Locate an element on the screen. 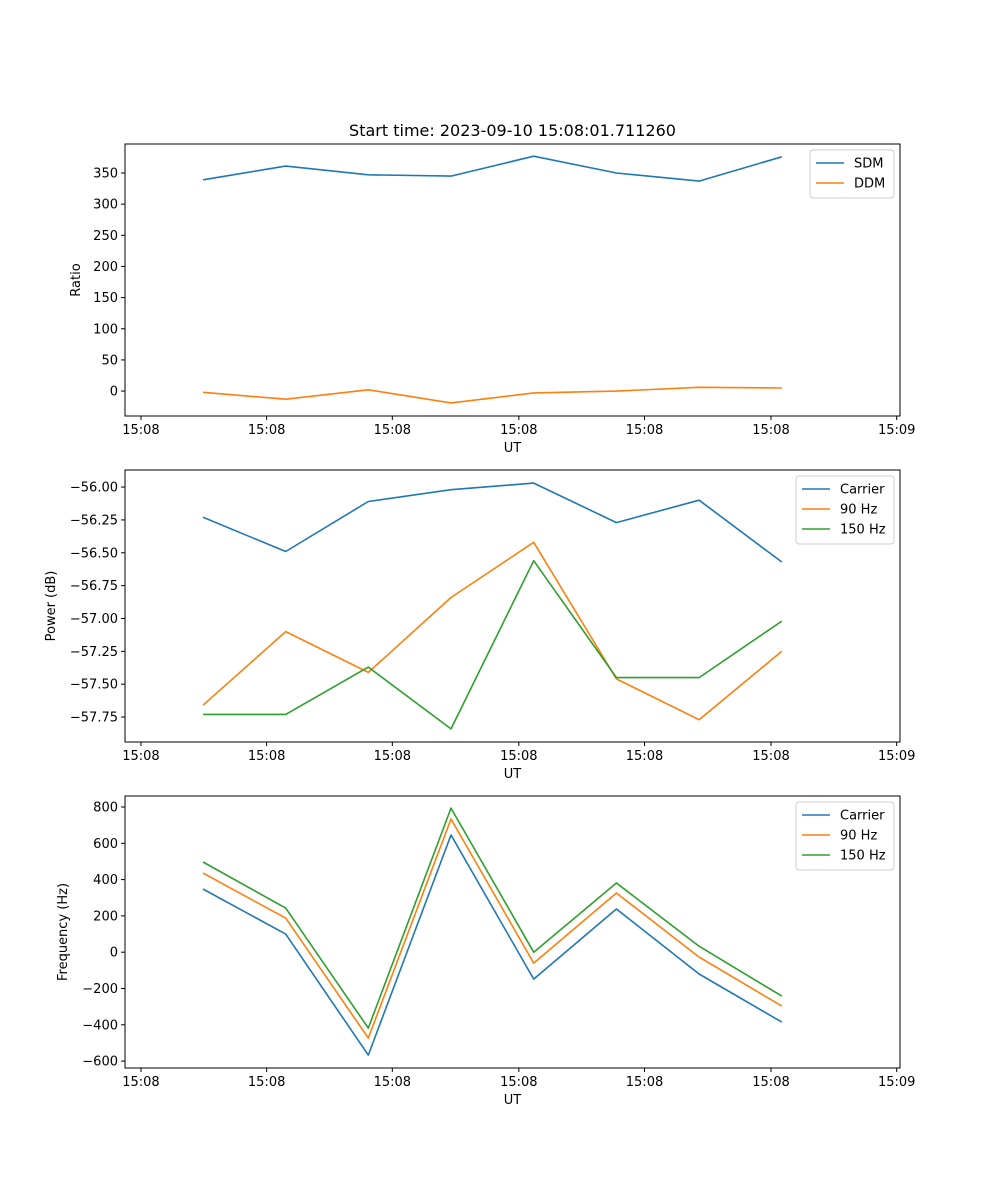 This screenshot has height=1204, width=1000. series-line-sdm is located at coordinates (492, 168).